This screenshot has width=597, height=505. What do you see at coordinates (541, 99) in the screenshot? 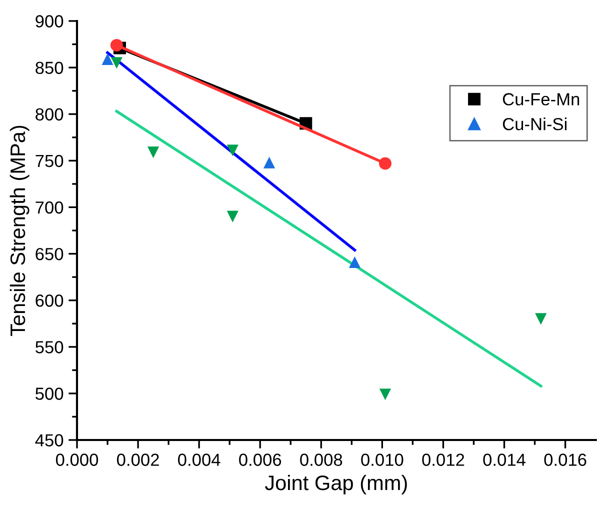
I see `legend-label: Cu-Fe-Mn` at bounding box center [541, 99].